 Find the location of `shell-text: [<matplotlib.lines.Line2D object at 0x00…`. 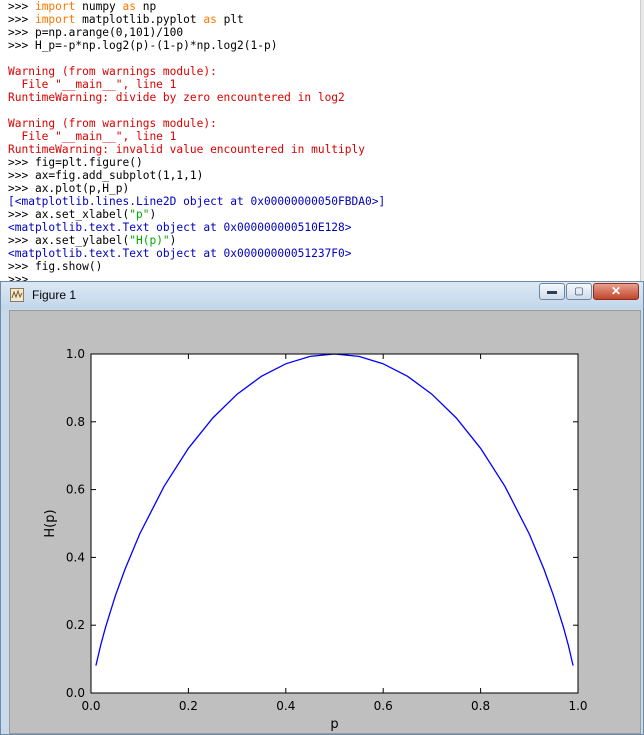

shell-text: [<matplotlib.lines.Line2D object at 0x00… is located at coordinates (197, 201).